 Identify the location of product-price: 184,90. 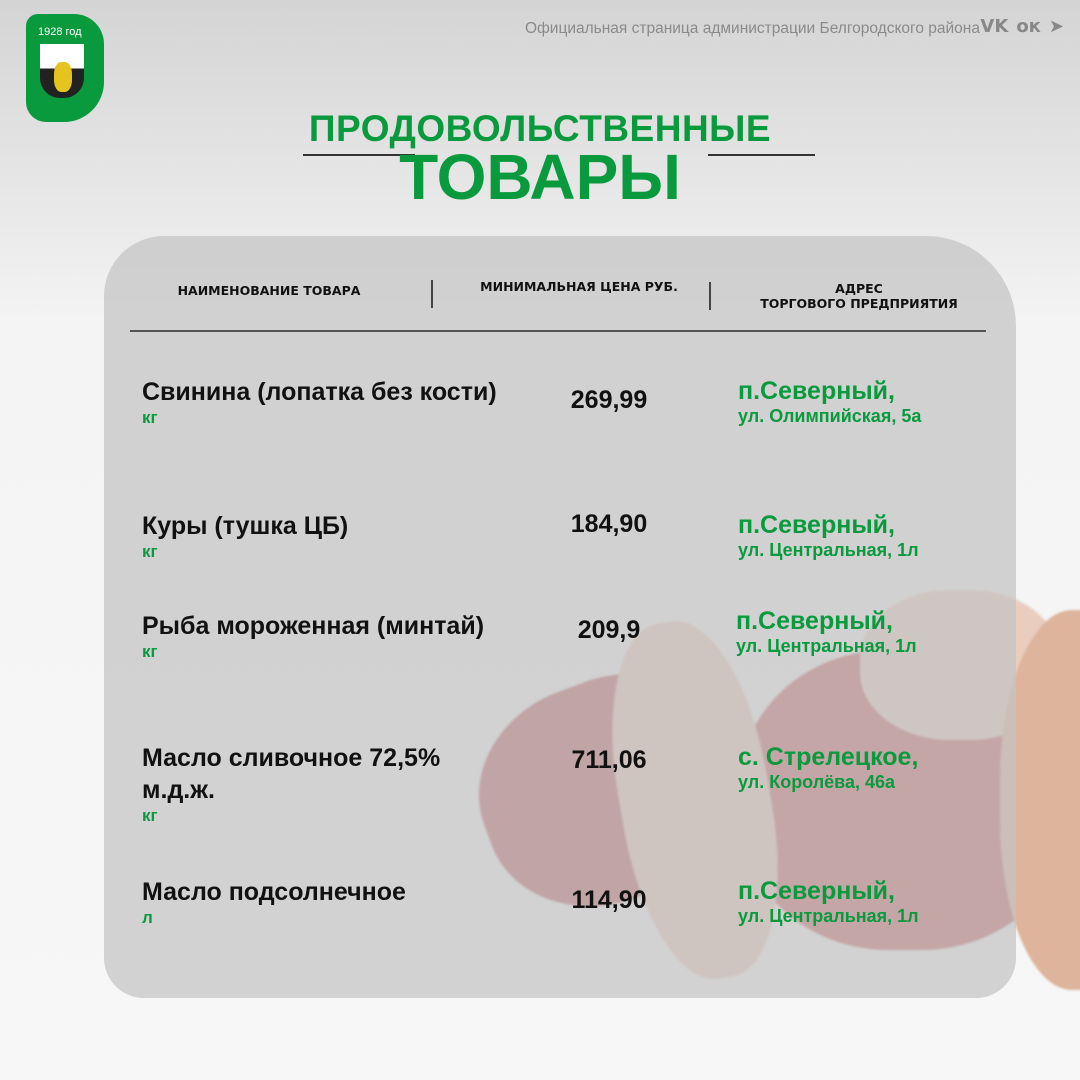
(609, 524).